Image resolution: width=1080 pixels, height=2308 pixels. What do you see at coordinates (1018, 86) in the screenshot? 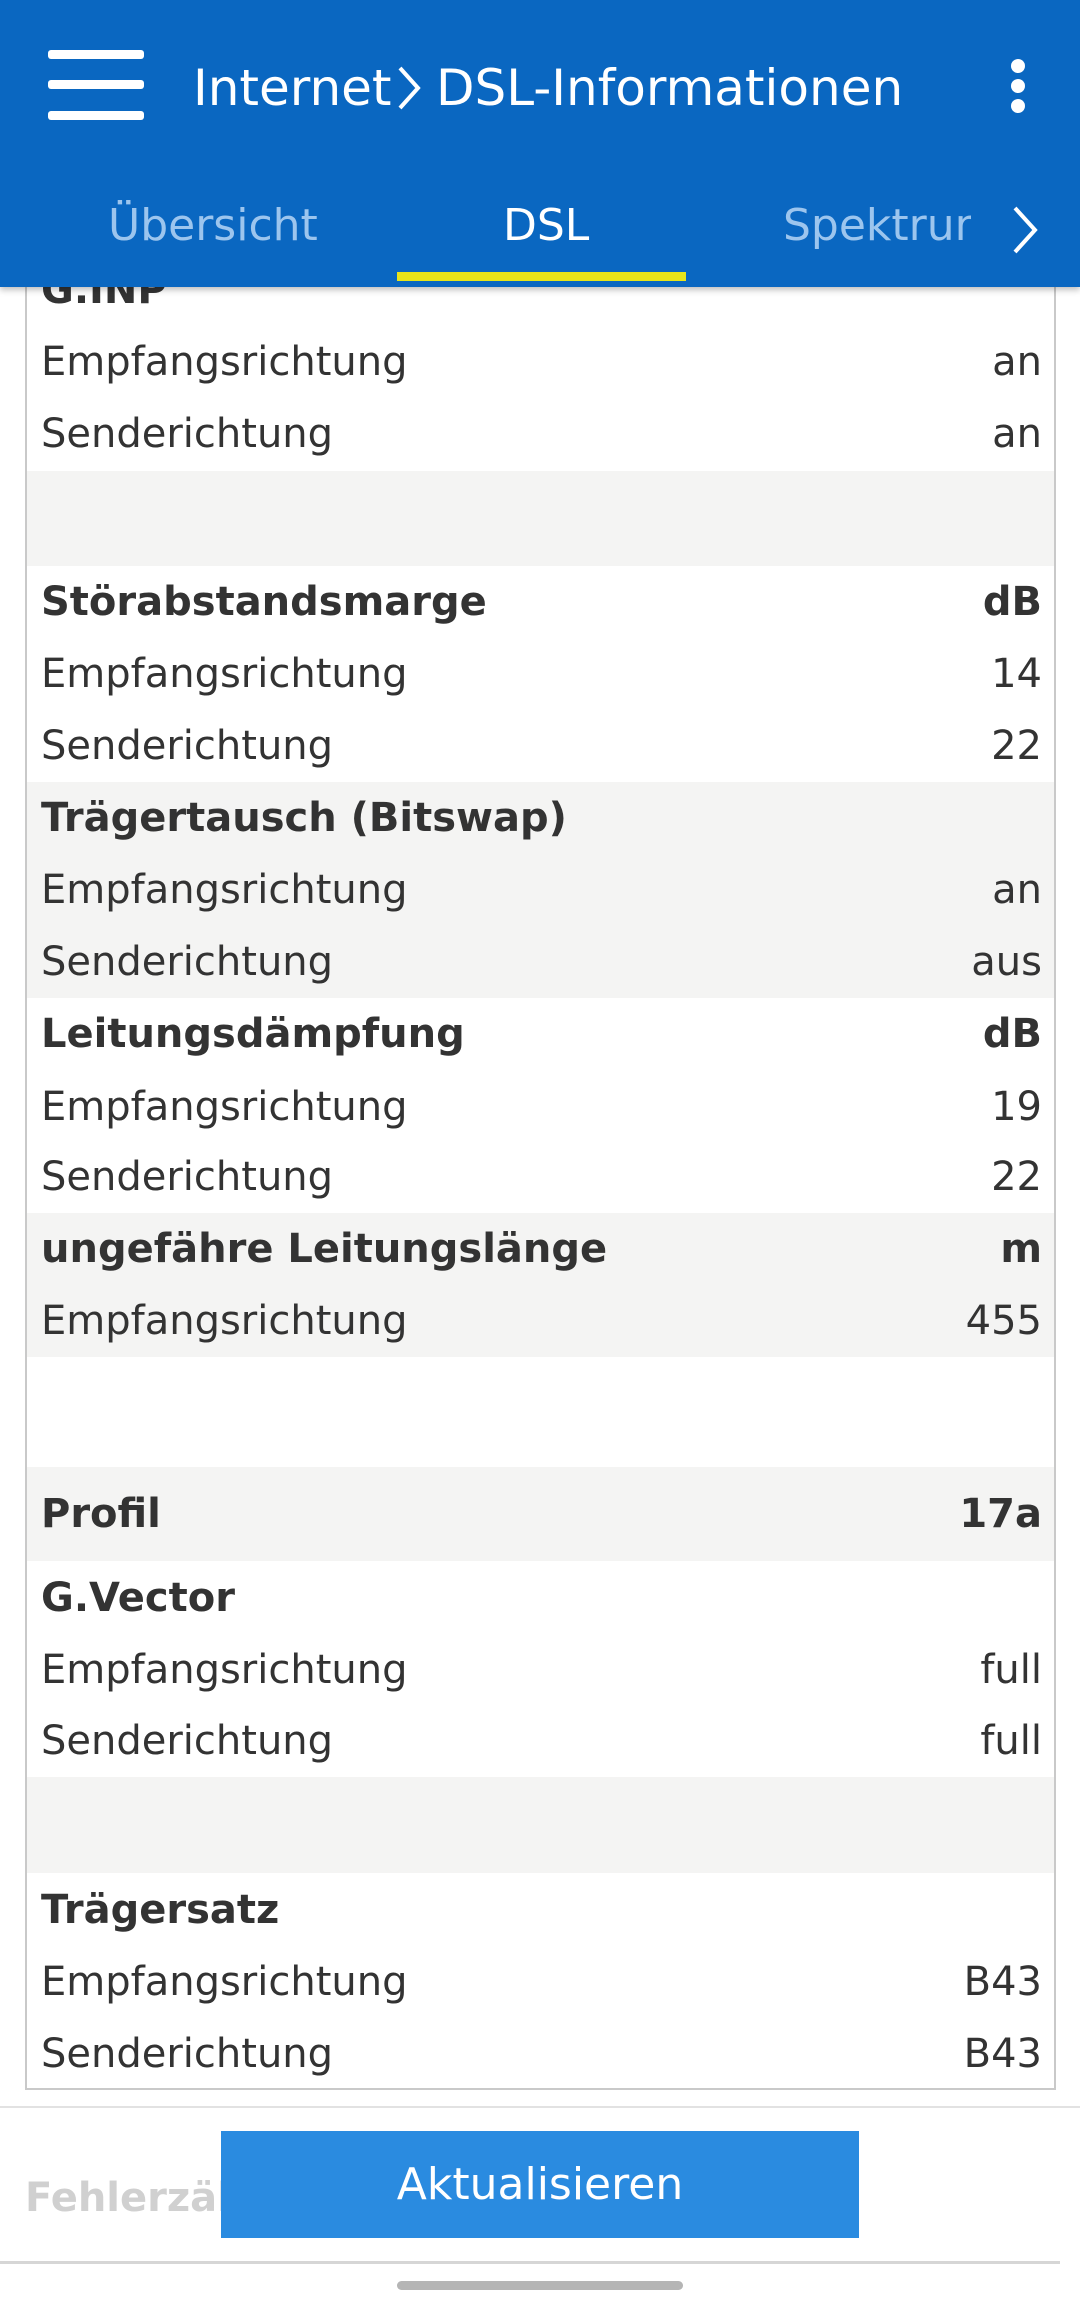
I see `overflow-menu` at bounding box center [1018, 86].